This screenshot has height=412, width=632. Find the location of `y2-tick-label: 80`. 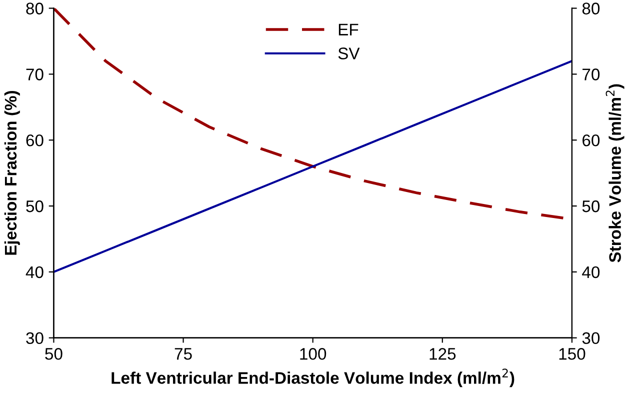

y2-tick-label: 80 is located at coordinates (591, 8).